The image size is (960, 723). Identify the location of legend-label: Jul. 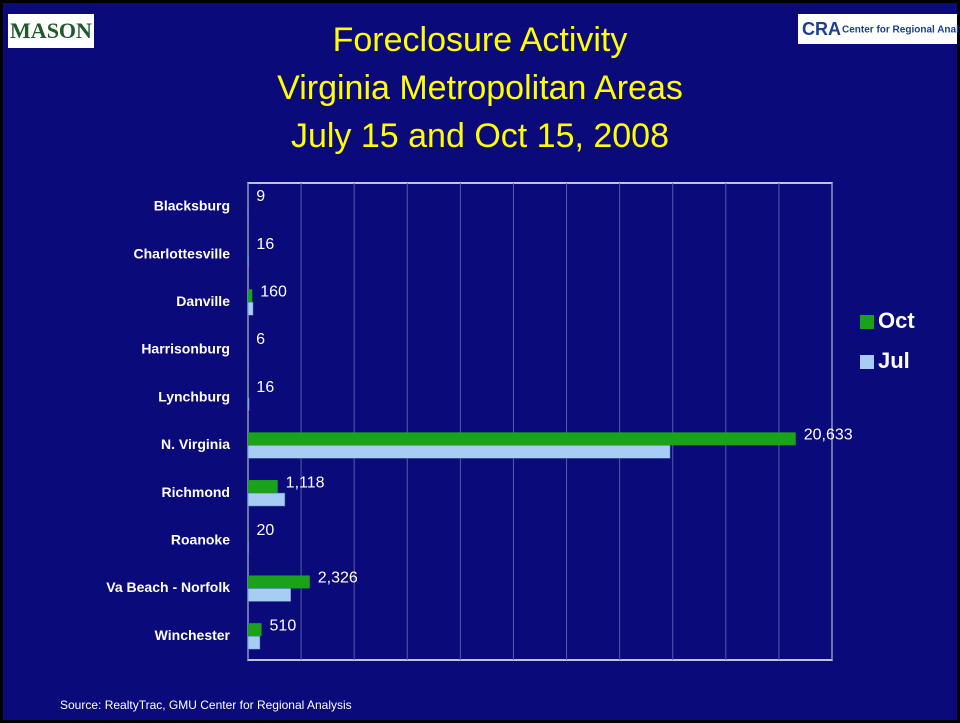
(894, 360).